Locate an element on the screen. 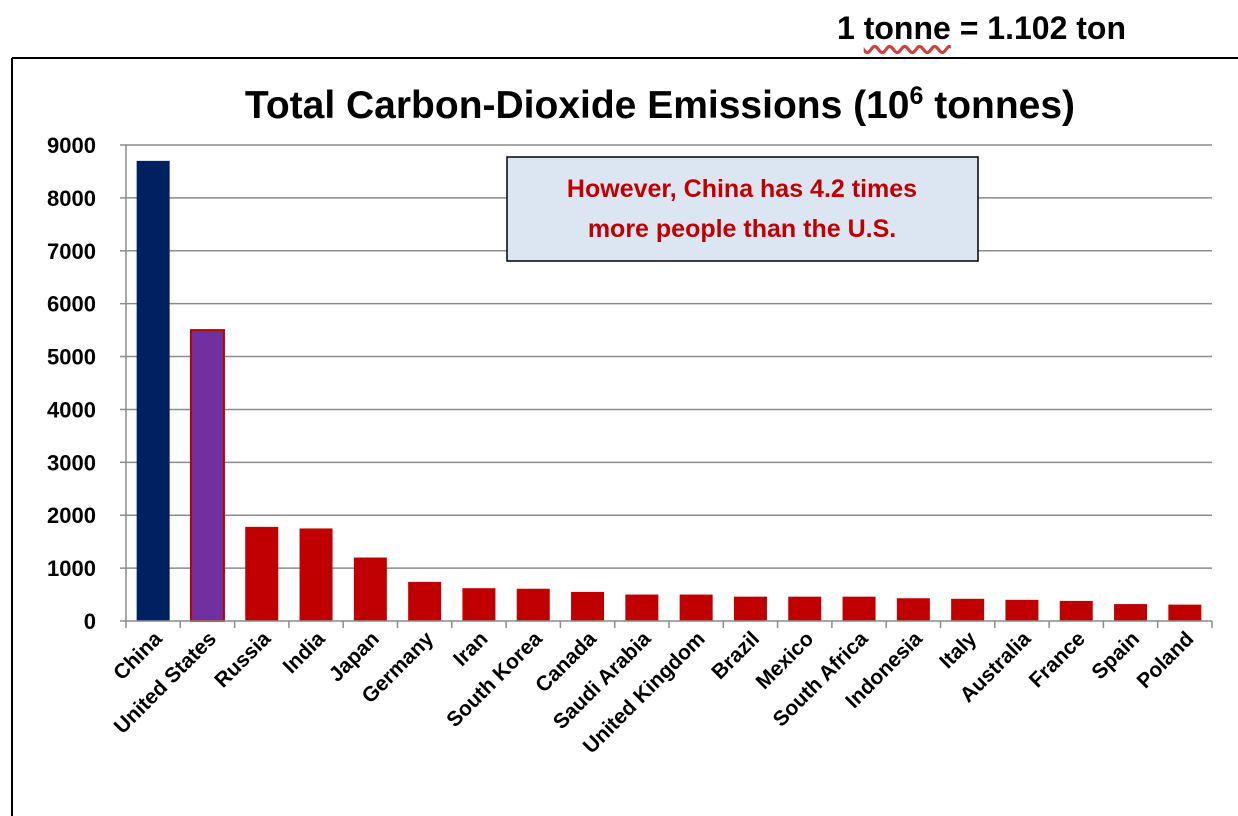 Image resolution: width=1238 pixels, height=816 pixels. bar-mexico is located at coordinates (805, 608).